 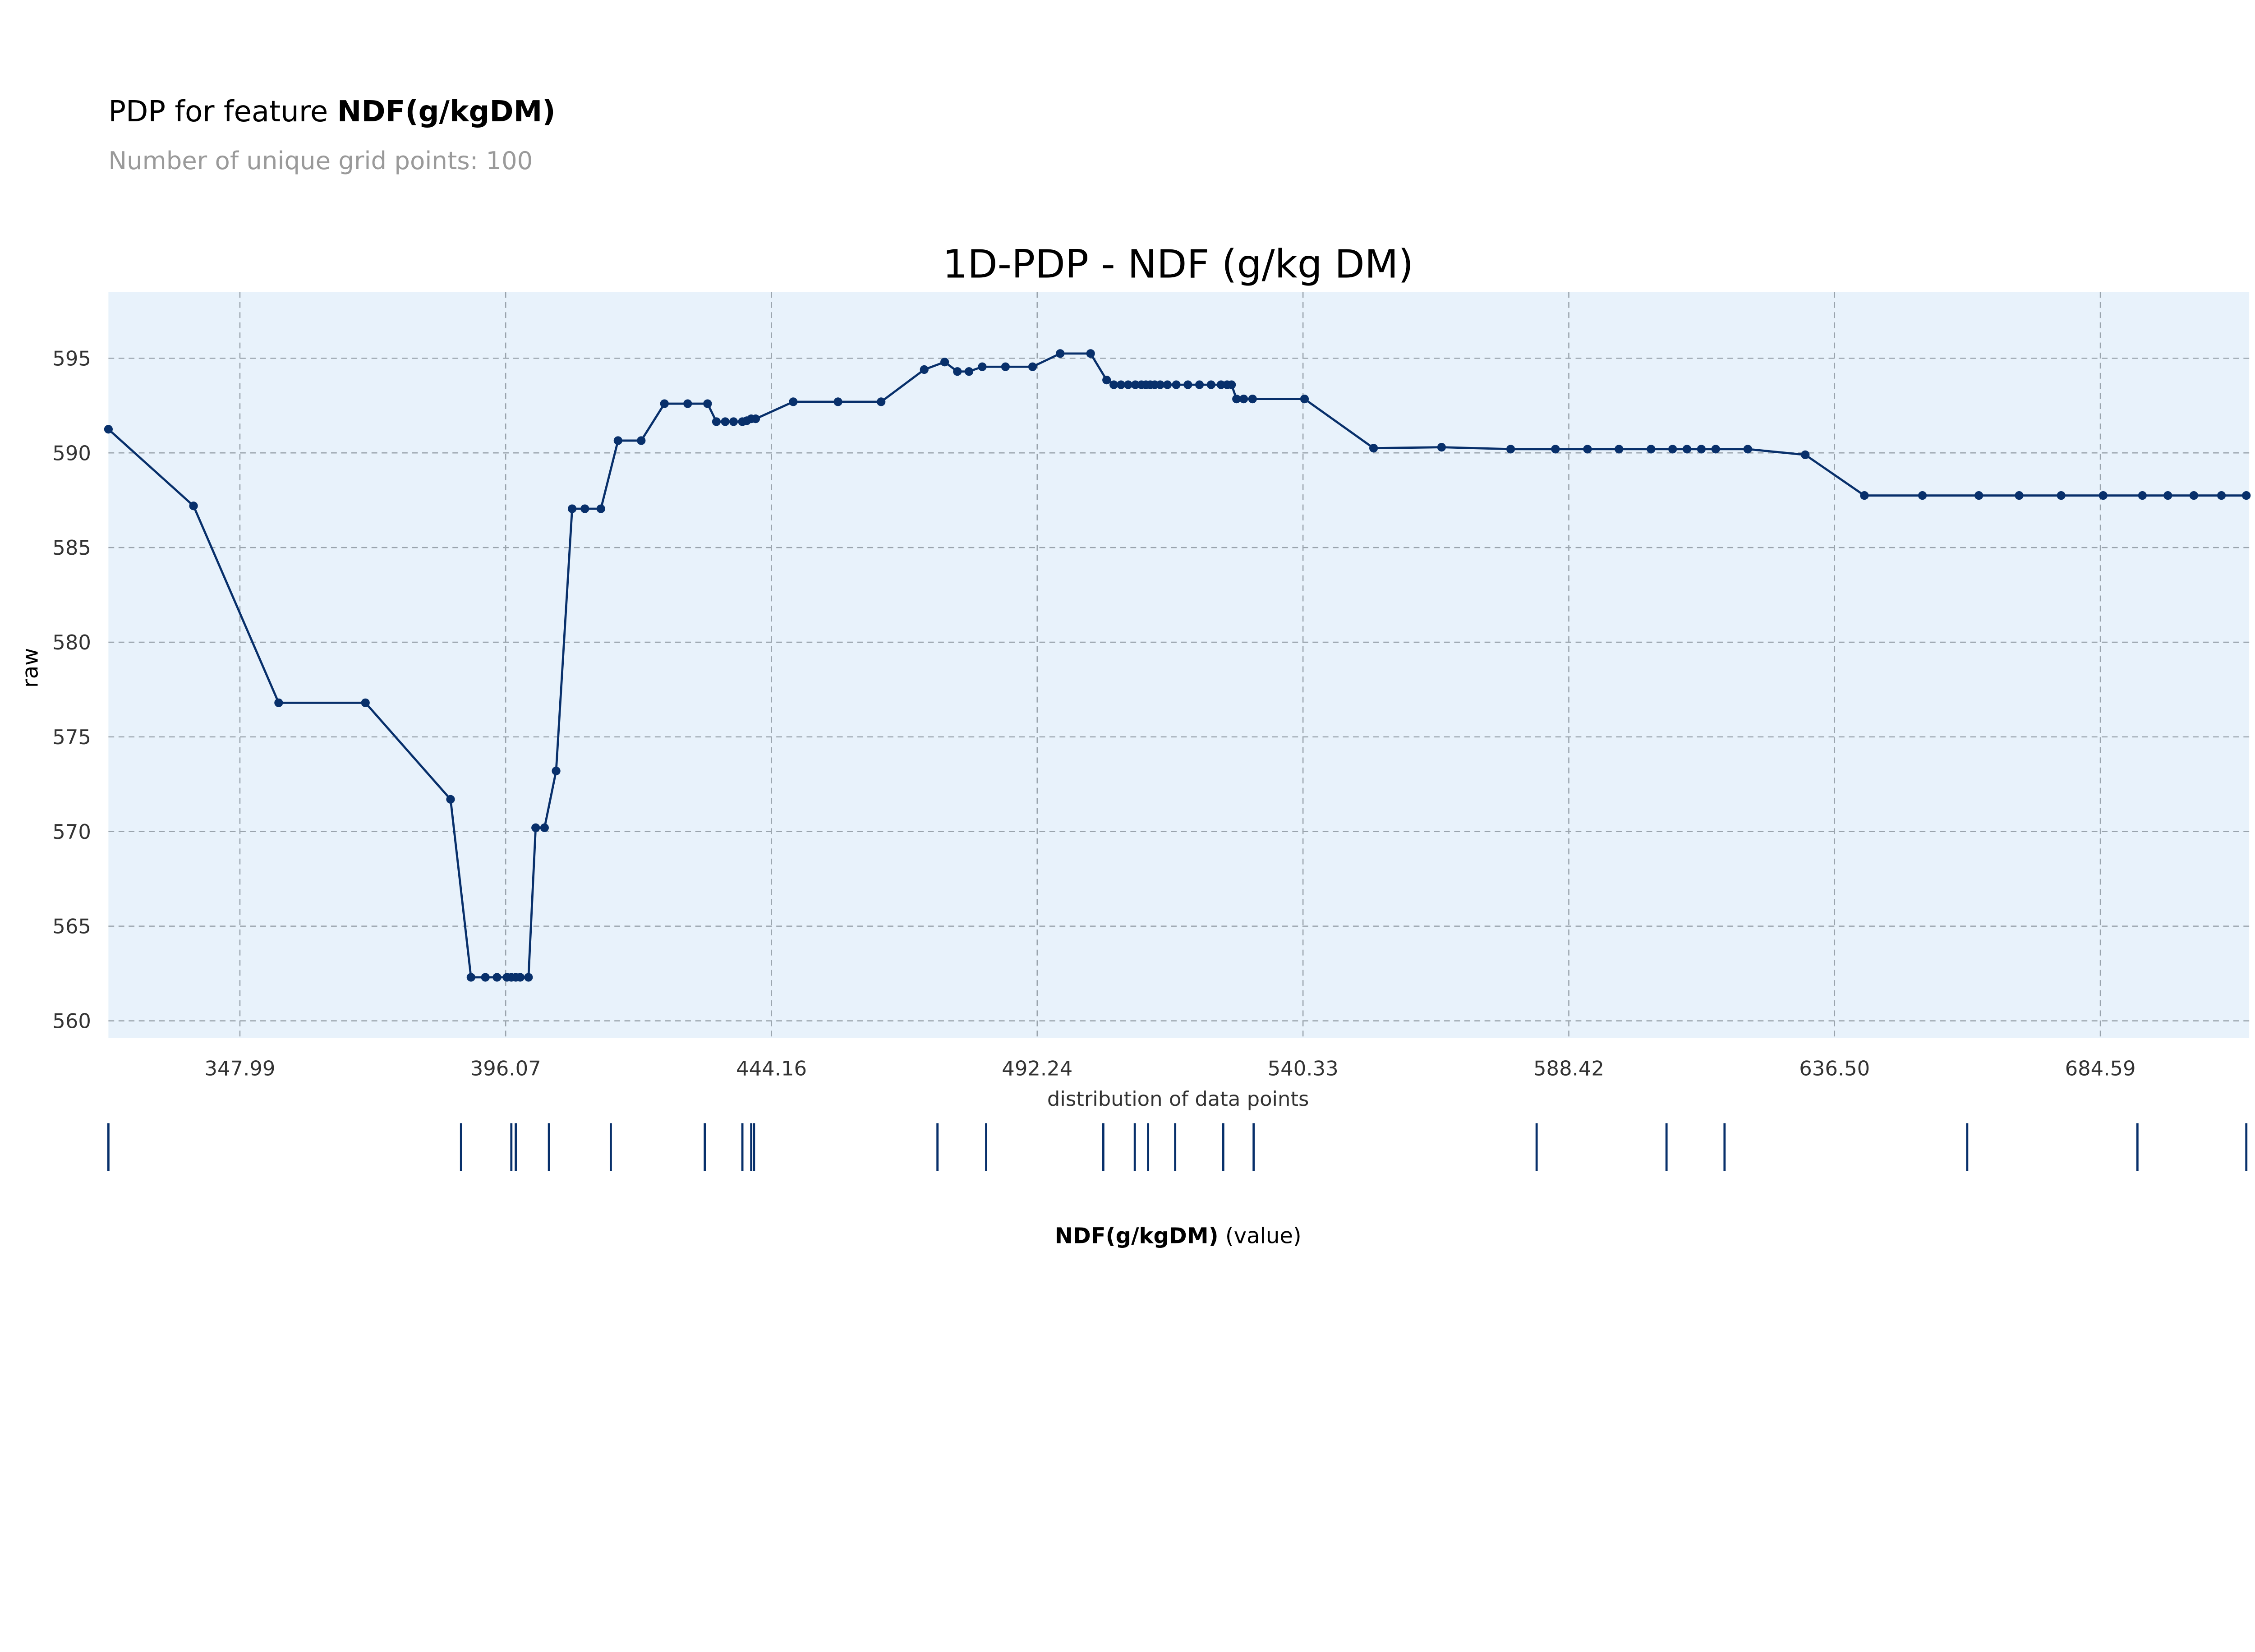 What do you see at coordinates (71, 453) in the screenshot?
I see `y-tick-label: 590` at bounding box center [71, 453].